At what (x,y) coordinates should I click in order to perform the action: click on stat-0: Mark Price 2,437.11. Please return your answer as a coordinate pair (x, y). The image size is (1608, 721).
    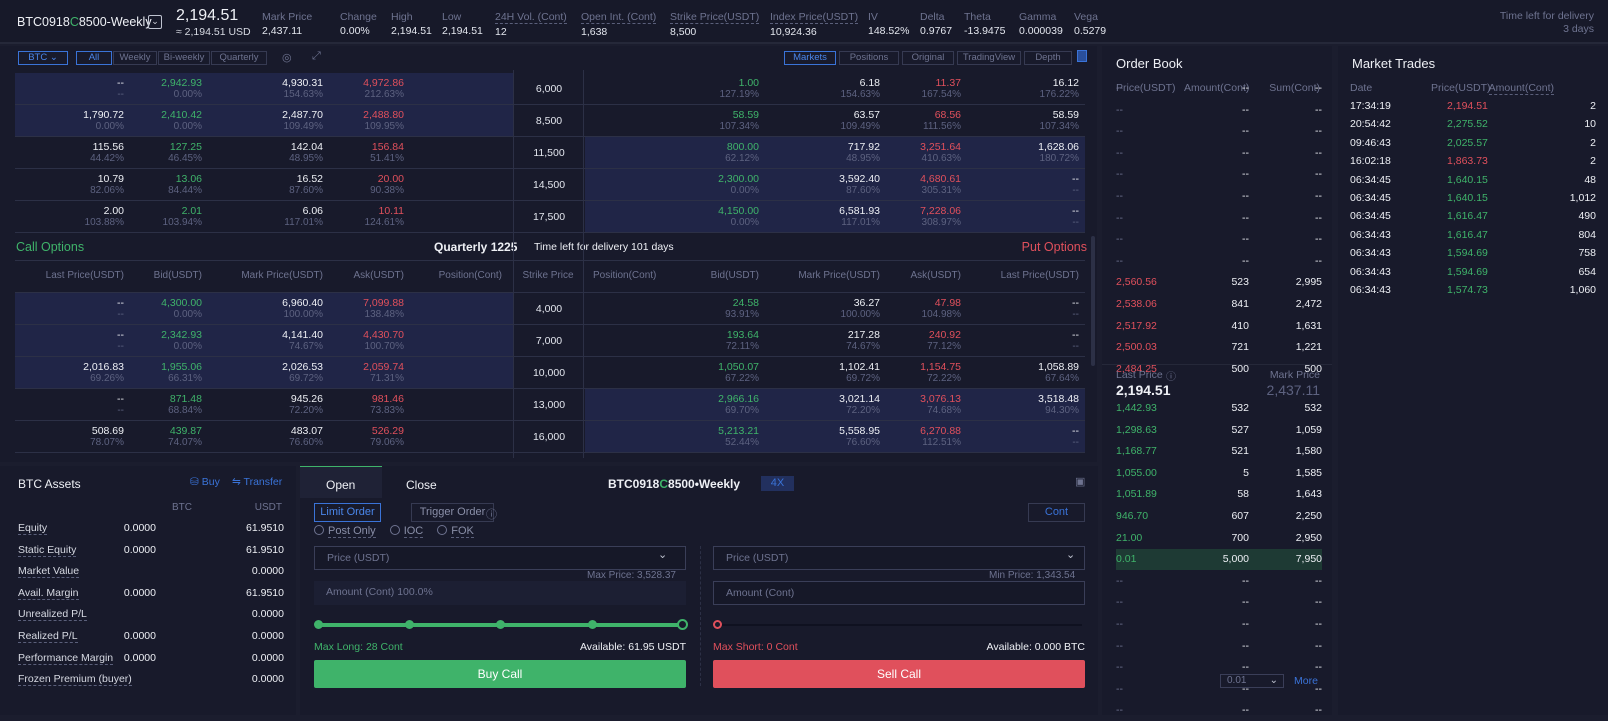
    Looking at the image, I should click on (287, 24).